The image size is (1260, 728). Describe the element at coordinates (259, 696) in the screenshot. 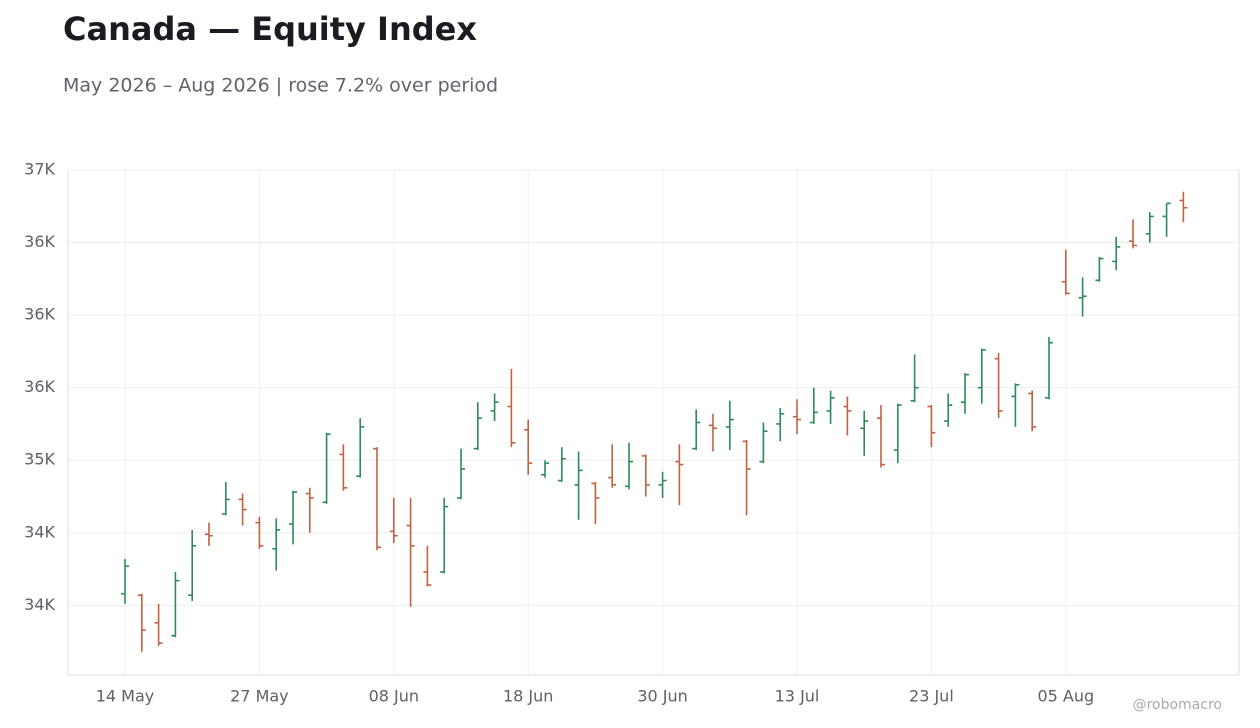

I see `x-tick-label: 27 May` at that location.